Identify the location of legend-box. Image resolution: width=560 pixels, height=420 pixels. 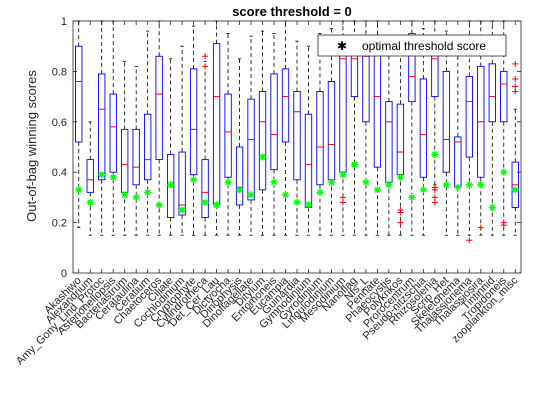
(412, 45).